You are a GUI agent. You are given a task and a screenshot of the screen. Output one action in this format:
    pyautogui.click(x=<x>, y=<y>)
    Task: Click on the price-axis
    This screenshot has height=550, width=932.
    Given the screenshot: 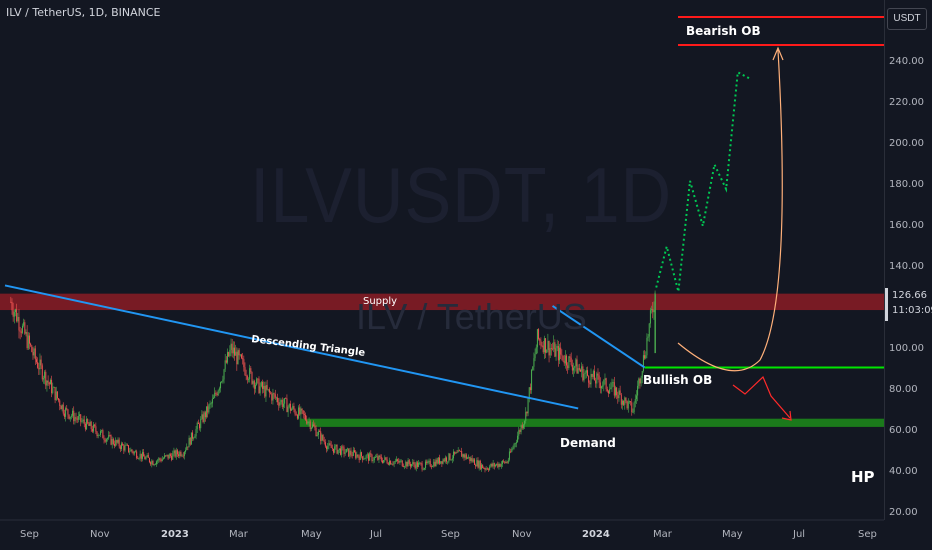 What is the action you would take?
    pyautogui.click(x=908, y=260)
    